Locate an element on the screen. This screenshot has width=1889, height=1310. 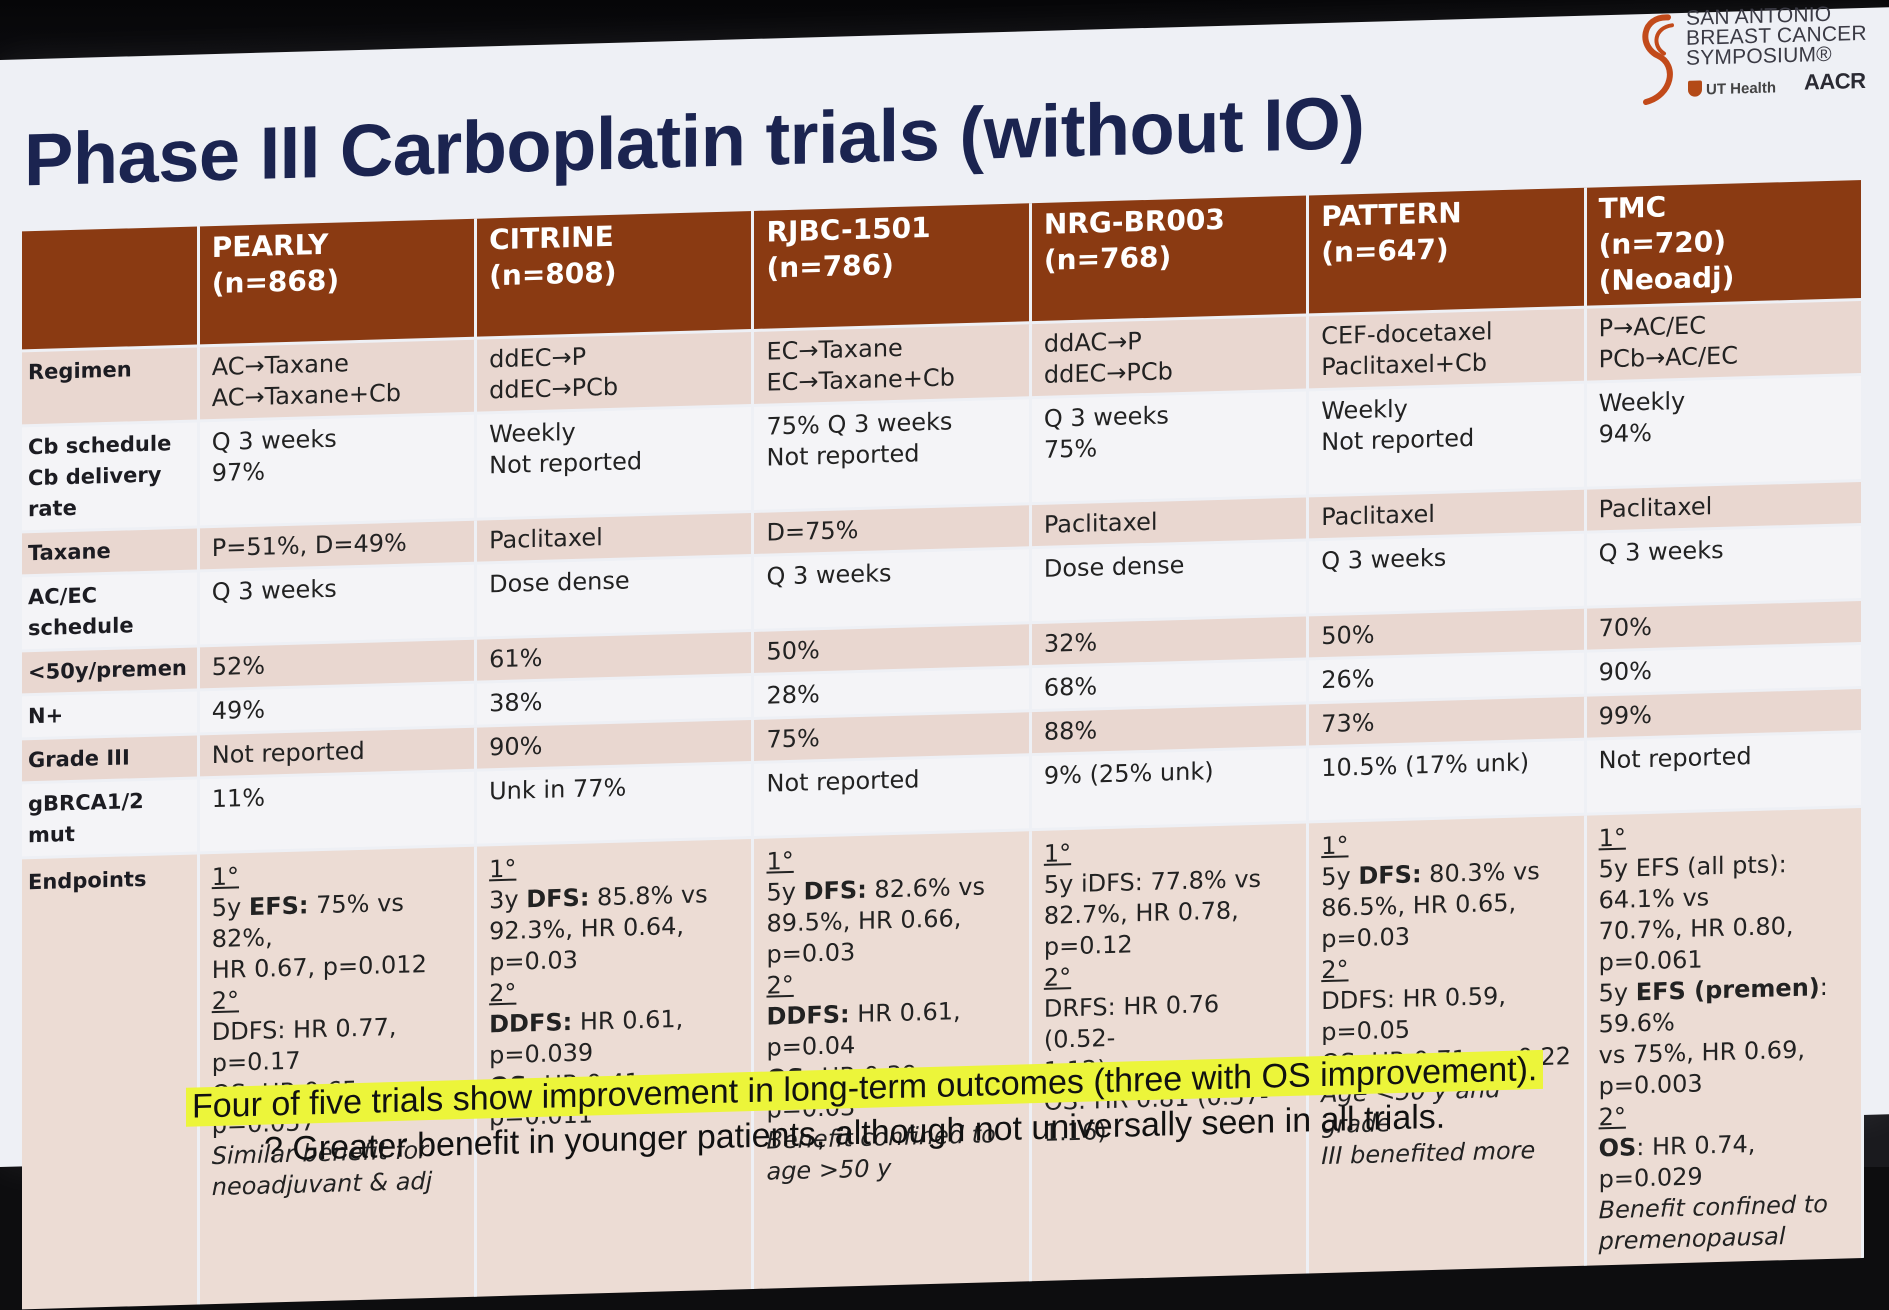
table-cell: 11% is located at coordinates (337, 811).